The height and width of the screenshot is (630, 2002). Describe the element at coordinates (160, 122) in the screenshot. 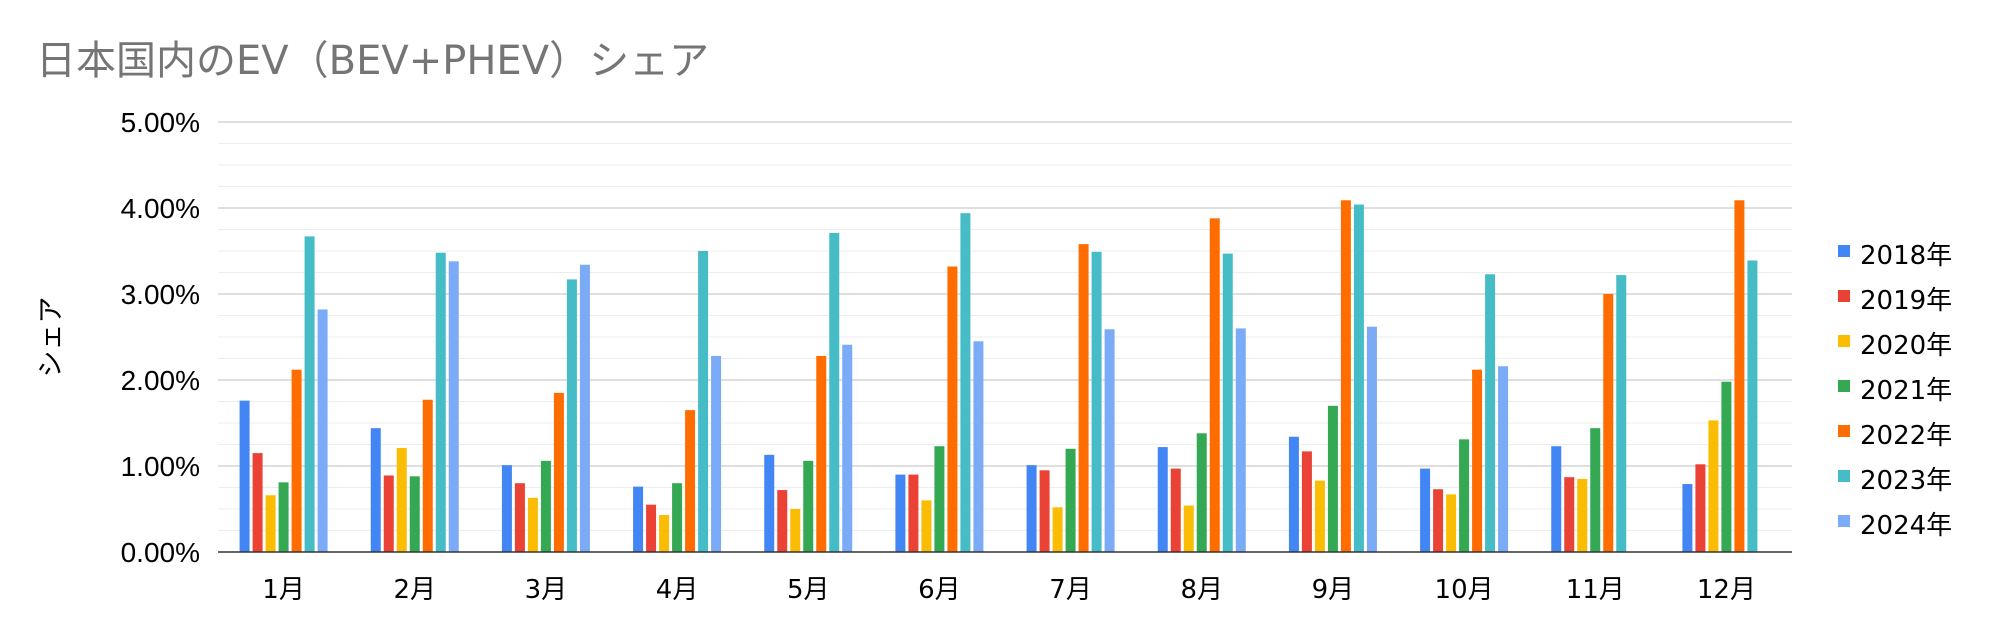

I see `y-tick-label: 5.00%` at that location.